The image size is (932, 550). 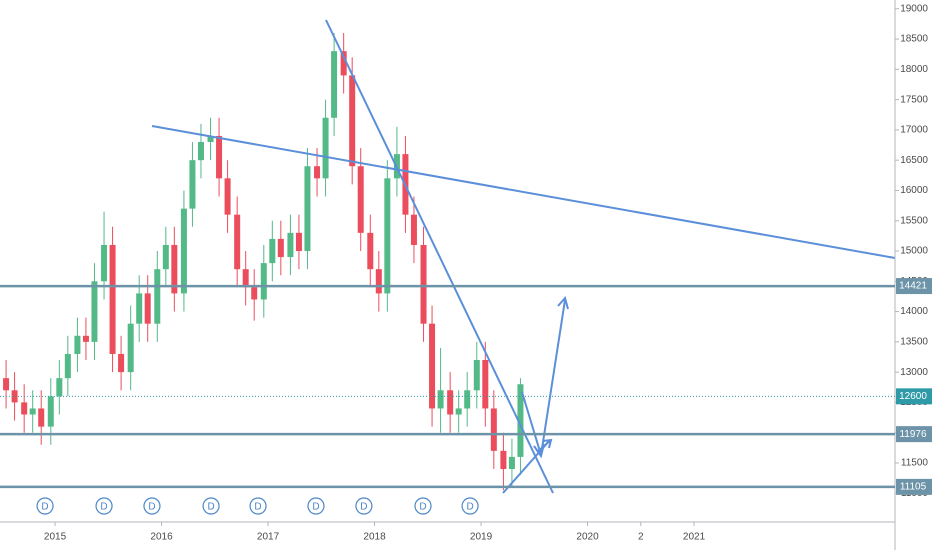 What do you see at coordinates (914, 190) in the screenshot?
I see `y-tick-label: 16000` at bounding box center [914, 190].